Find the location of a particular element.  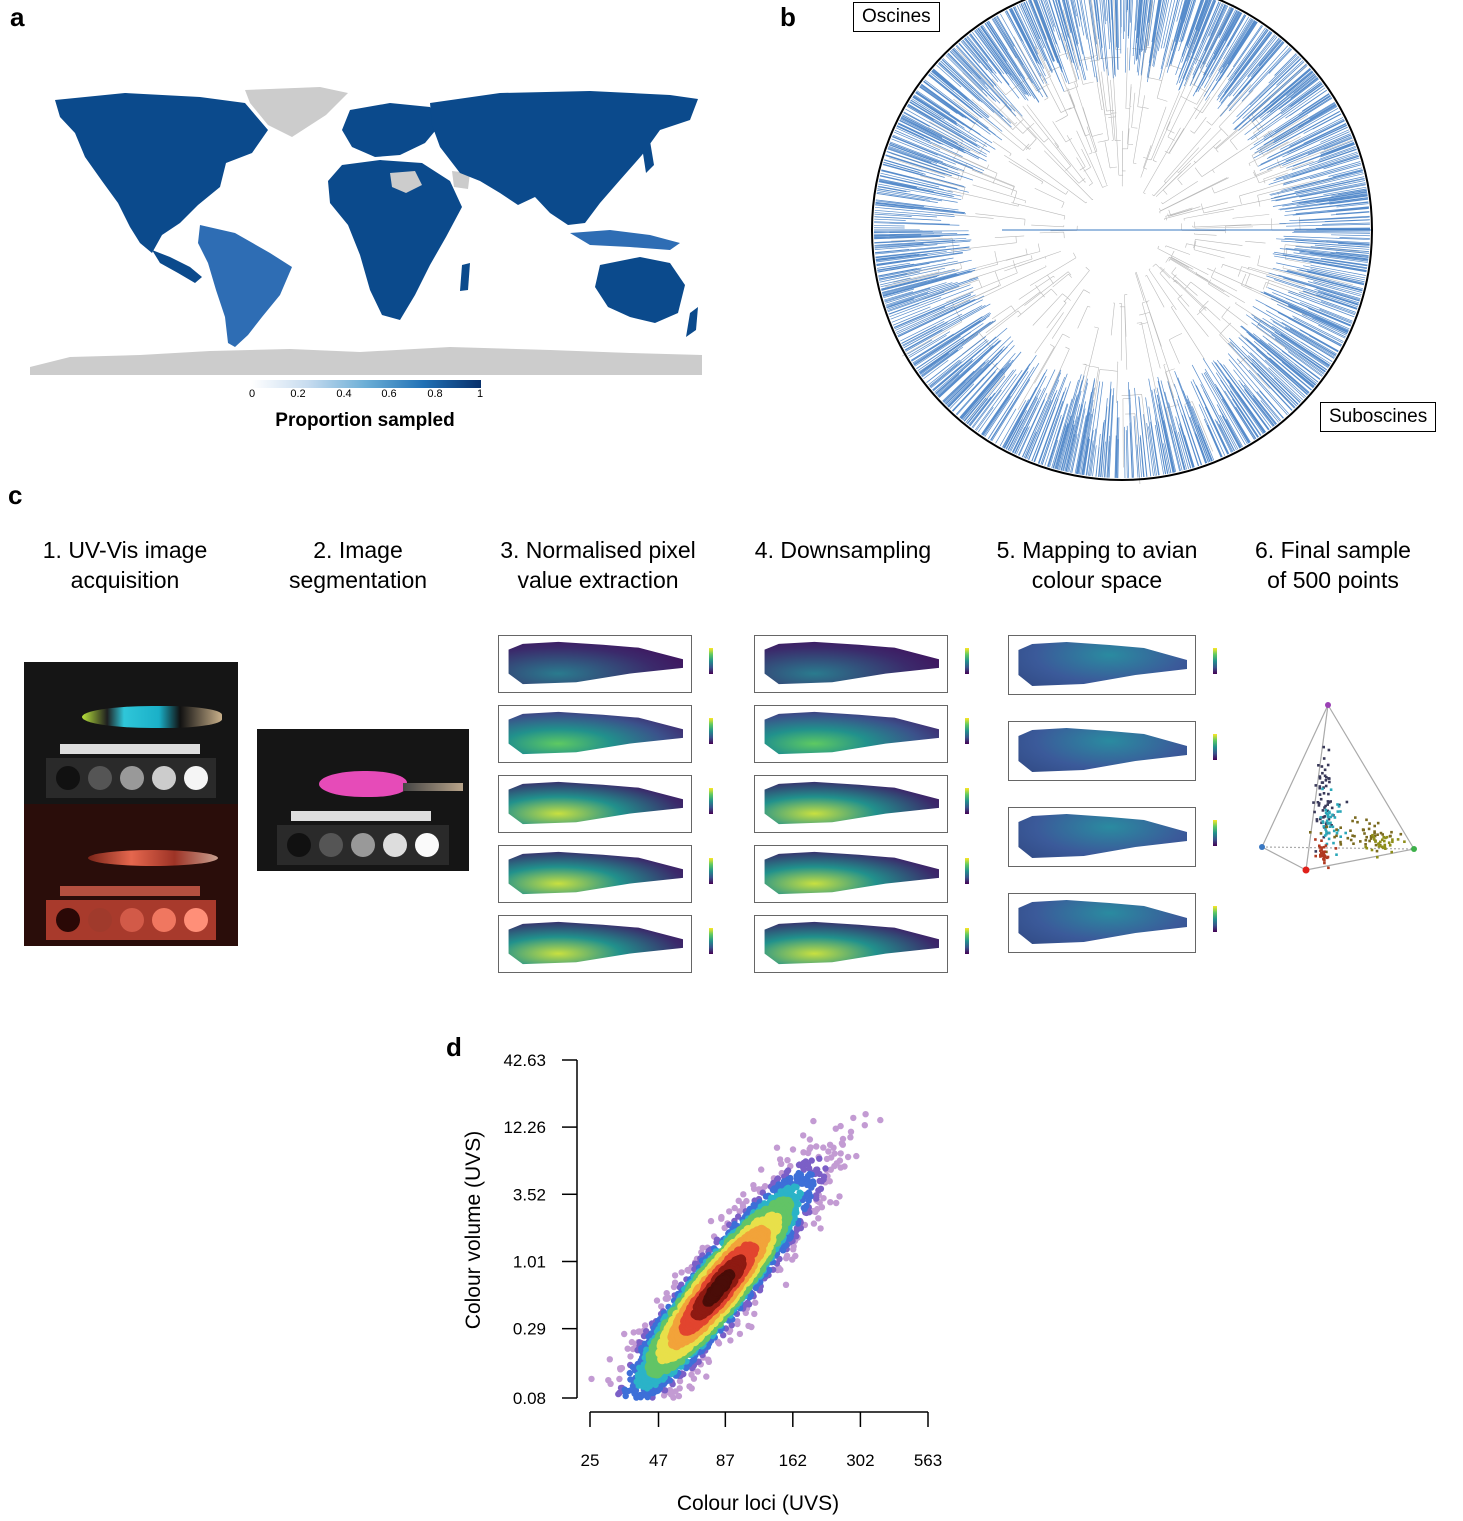

world-map is located at coordinates (366, 231).